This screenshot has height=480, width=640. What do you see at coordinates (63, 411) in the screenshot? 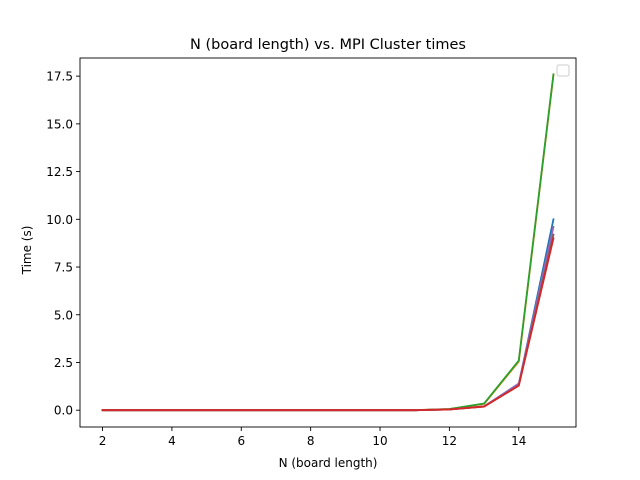
I see `y-tick-label: 0.0` at bounding box center [63, 411].